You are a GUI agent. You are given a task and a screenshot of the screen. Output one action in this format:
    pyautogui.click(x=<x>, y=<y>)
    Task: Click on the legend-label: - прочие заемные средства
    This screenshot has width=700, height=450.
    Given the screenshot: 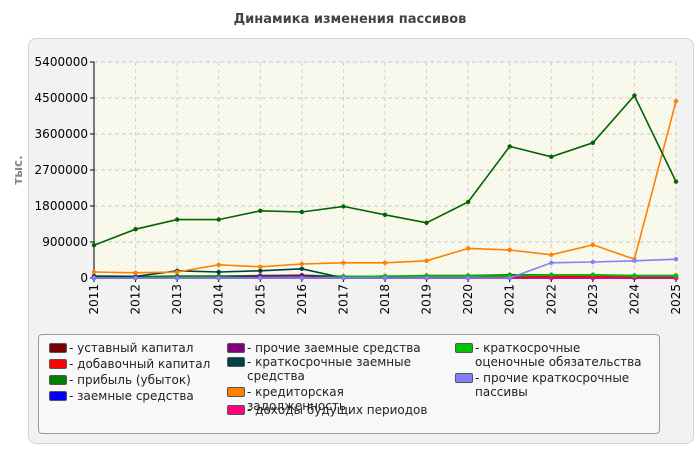 What is the action you would take?
    pyautogui.click(x=334, y=348)
    